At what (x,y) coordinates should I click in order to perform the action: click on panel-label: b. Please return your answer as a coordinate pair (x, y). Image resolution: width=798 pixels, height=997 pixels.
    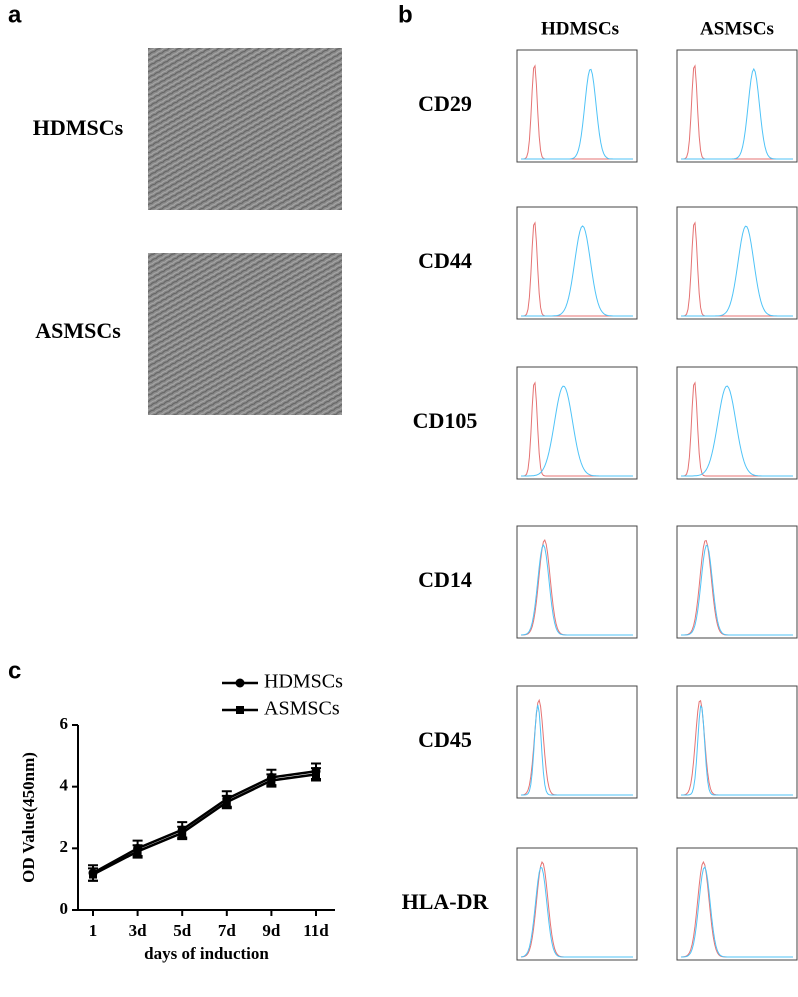
    Looking at the image, I should click on (405, 14).